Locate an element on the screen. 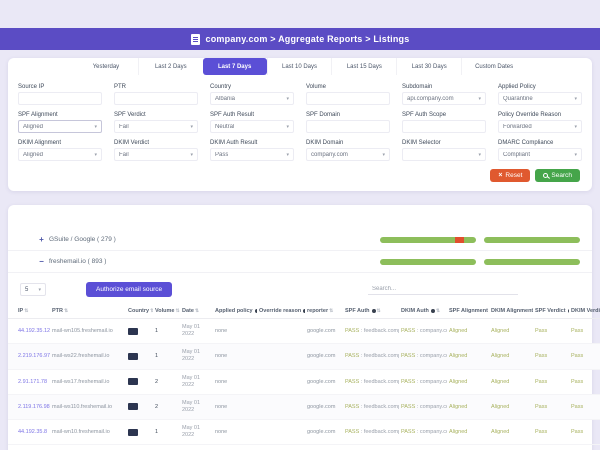 The height and width of the screenshot is (450, 600). column-label: SPF Verdict is located at coordinates (550, 311).